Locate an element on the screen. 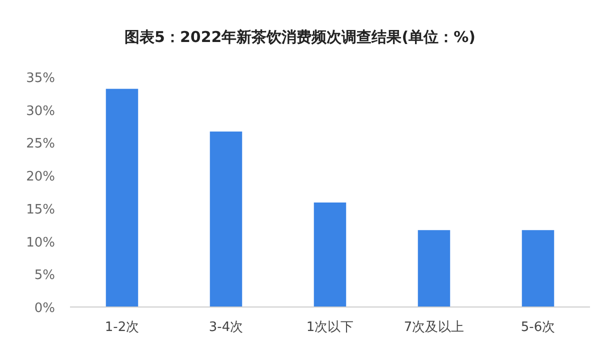 The image size is (600, 363). y-tick-label: 5% is located at coordinates (44, 276).